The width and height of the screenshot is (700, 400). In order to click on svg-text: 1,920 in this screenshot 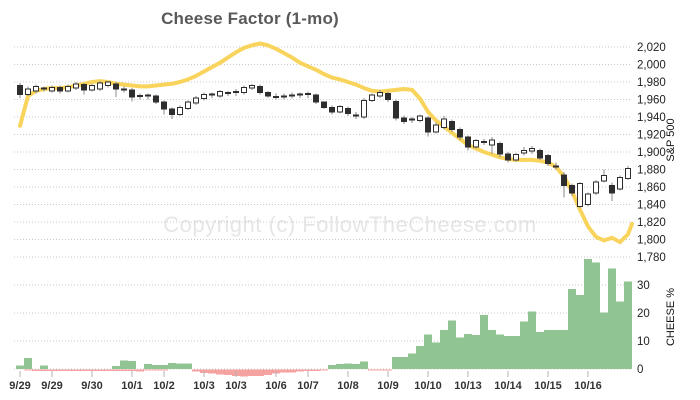, I will do `click(651, 136)`.